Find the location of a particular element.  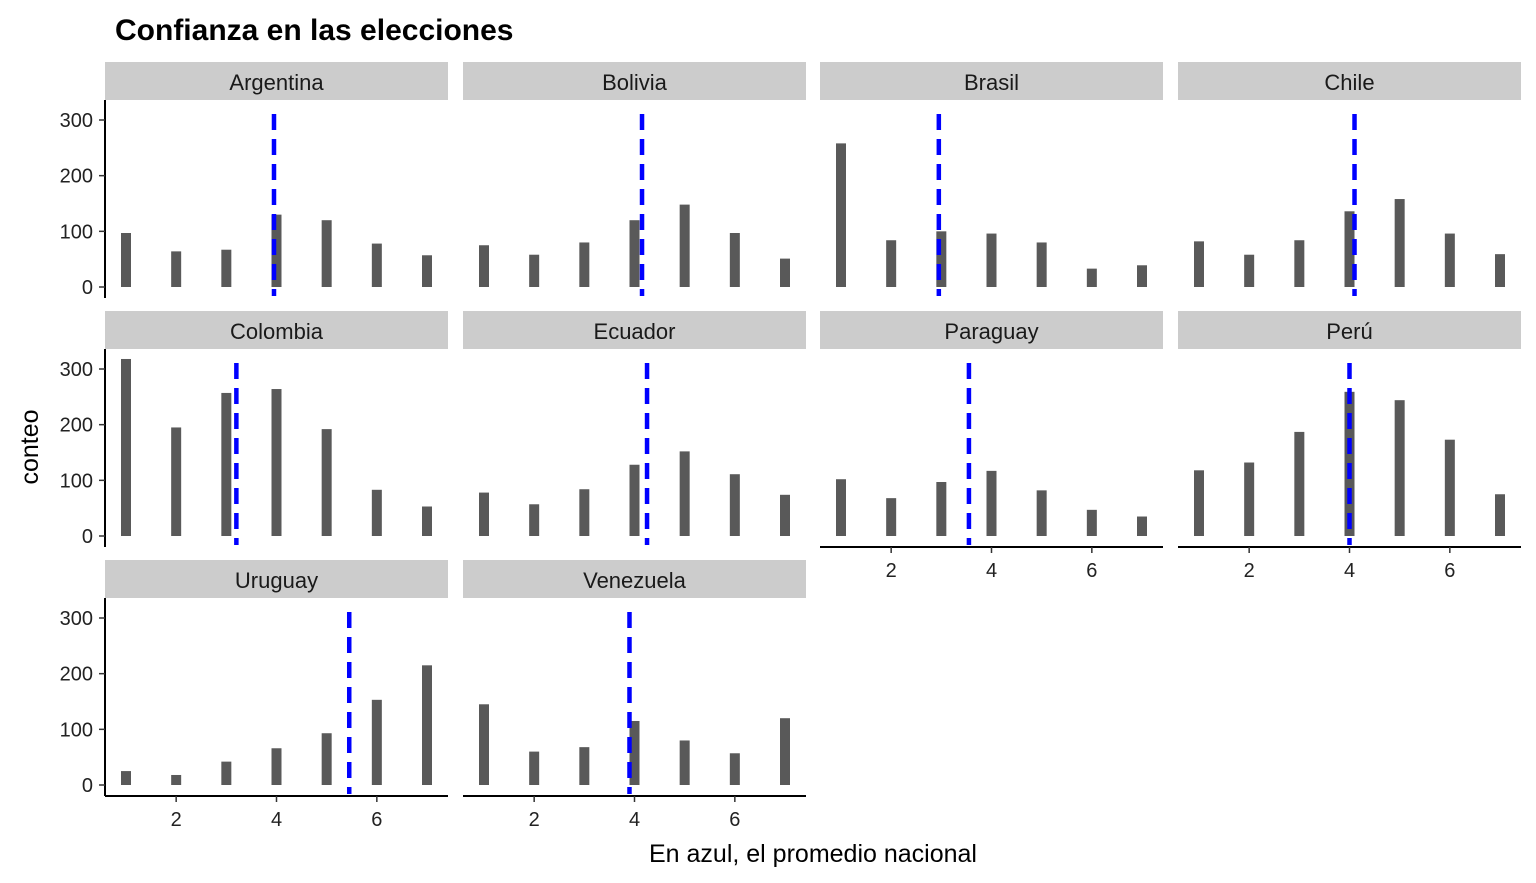

panel-chile: Chile is located at coordinates (1349, 179).